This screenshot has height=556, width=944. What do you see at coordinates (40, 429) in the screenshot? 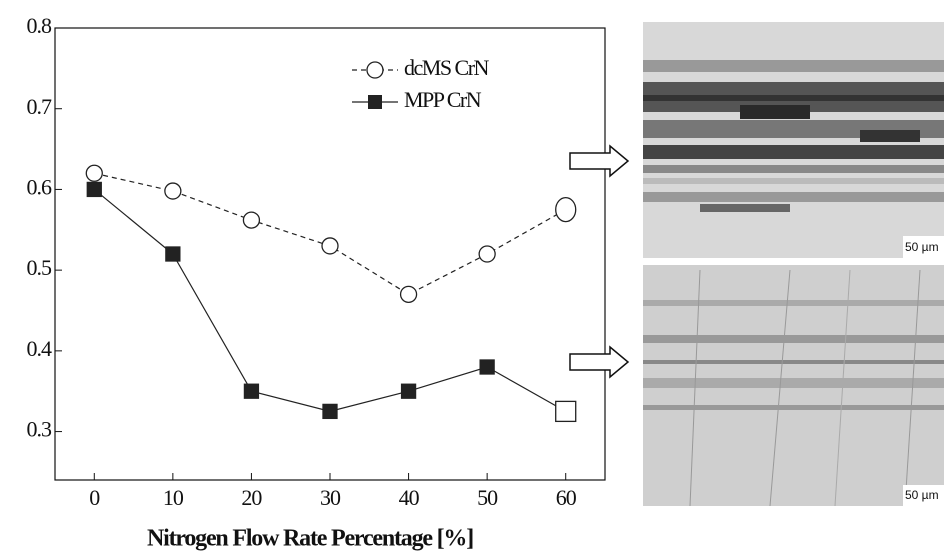
I see `y-tick-label: 0.3` at bounding box center [40, 429].